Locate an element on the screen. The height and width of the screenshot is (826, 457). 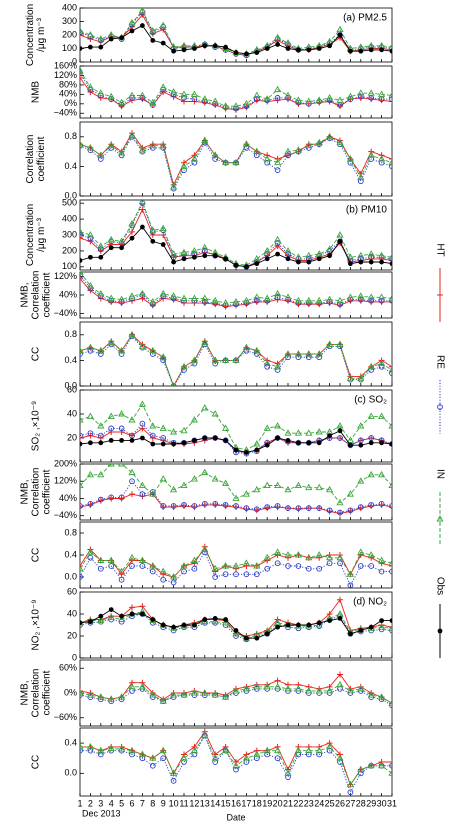
x-tick-label: 3 is located at coordinates (100, 803).